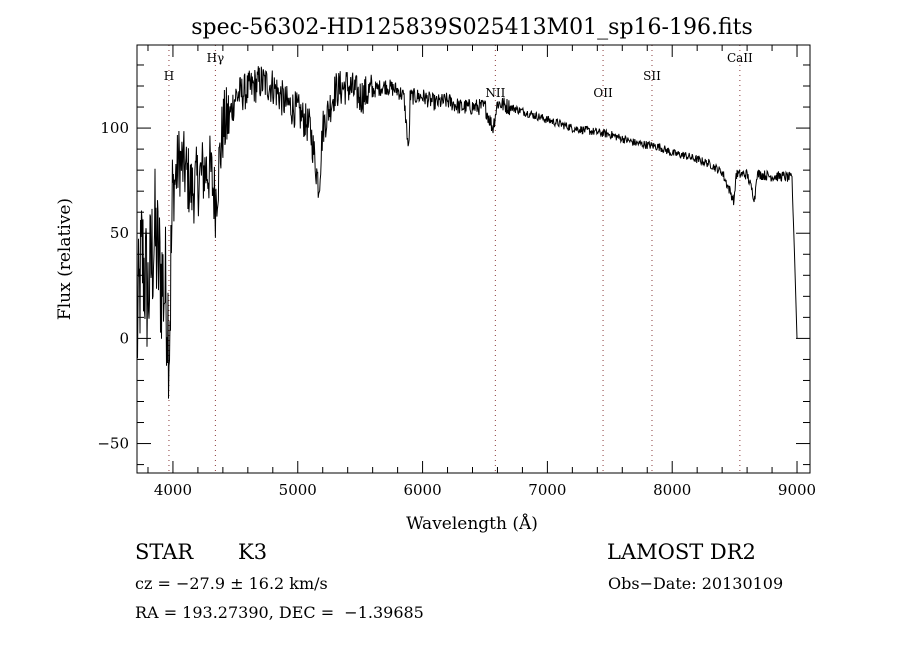 The width and height of the screenshot is (900, 650). What do you see at coordinates (173, 490) in the screenshot?
I see `x-tick-label: 4000` at bounding box center [173, 490].